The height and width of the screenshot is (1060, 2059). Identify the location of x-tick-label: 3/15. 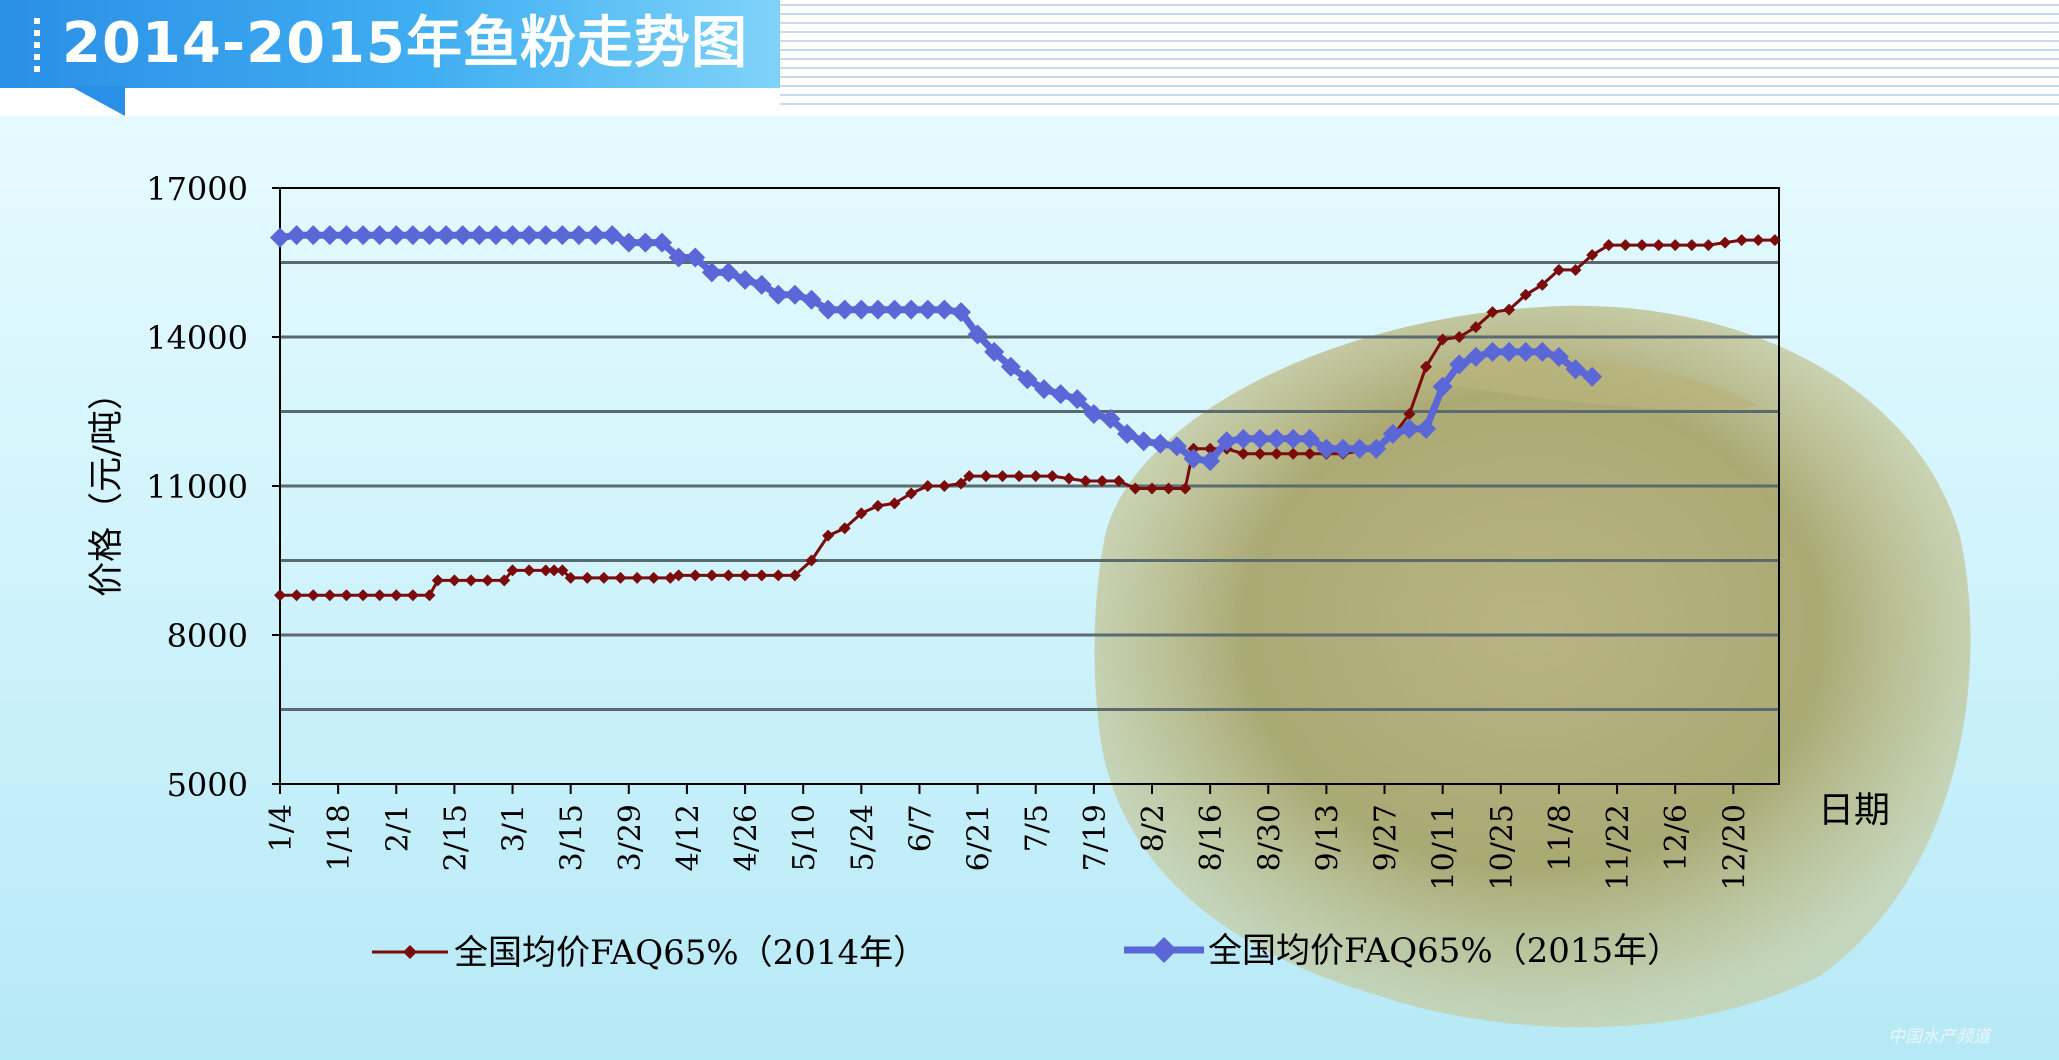
(572, 837).